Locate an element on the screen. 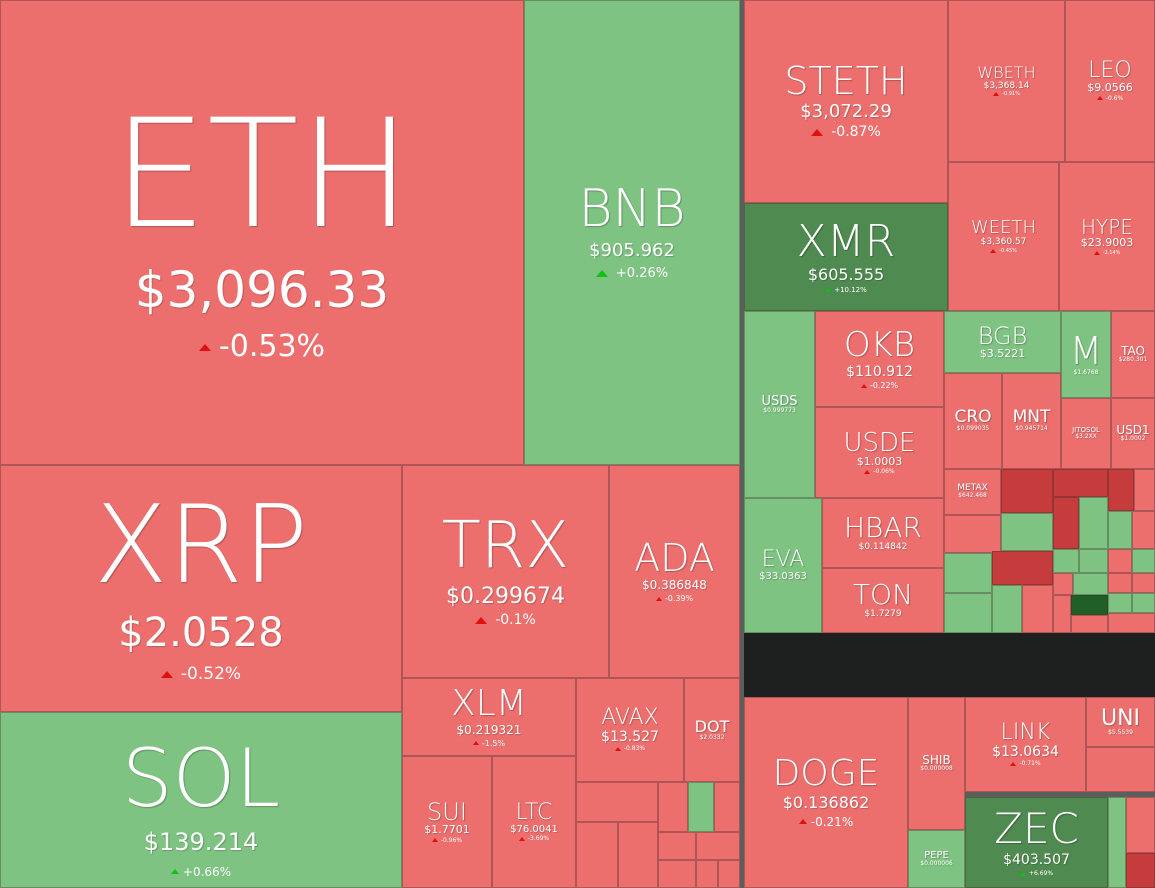  tile-jitosol: JITOSOL $3.2XX is located at coordinates (1086, 433).